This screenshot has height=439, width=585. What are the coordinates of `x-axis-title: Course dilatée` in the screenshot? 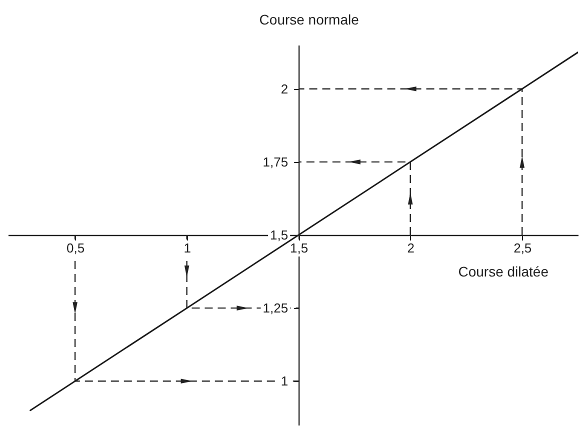 It's located at (503, 272).